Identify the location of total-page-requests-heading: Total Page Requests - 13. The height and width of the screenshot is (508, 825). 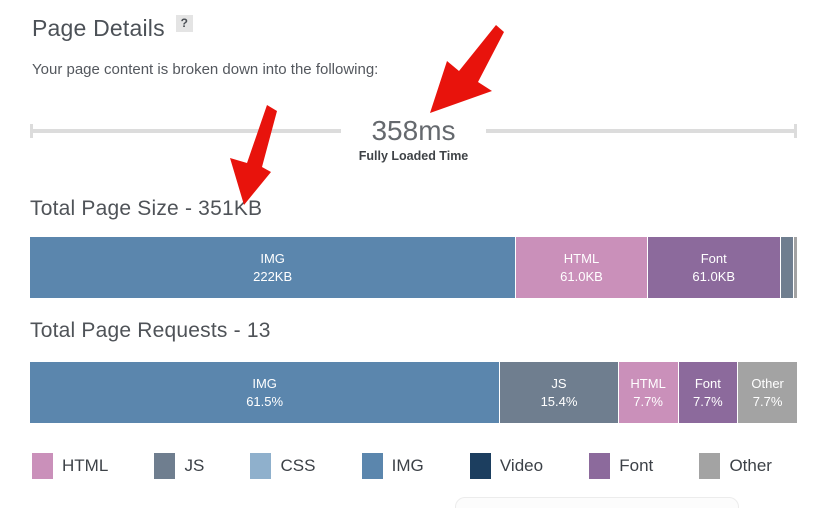
(150, 330).